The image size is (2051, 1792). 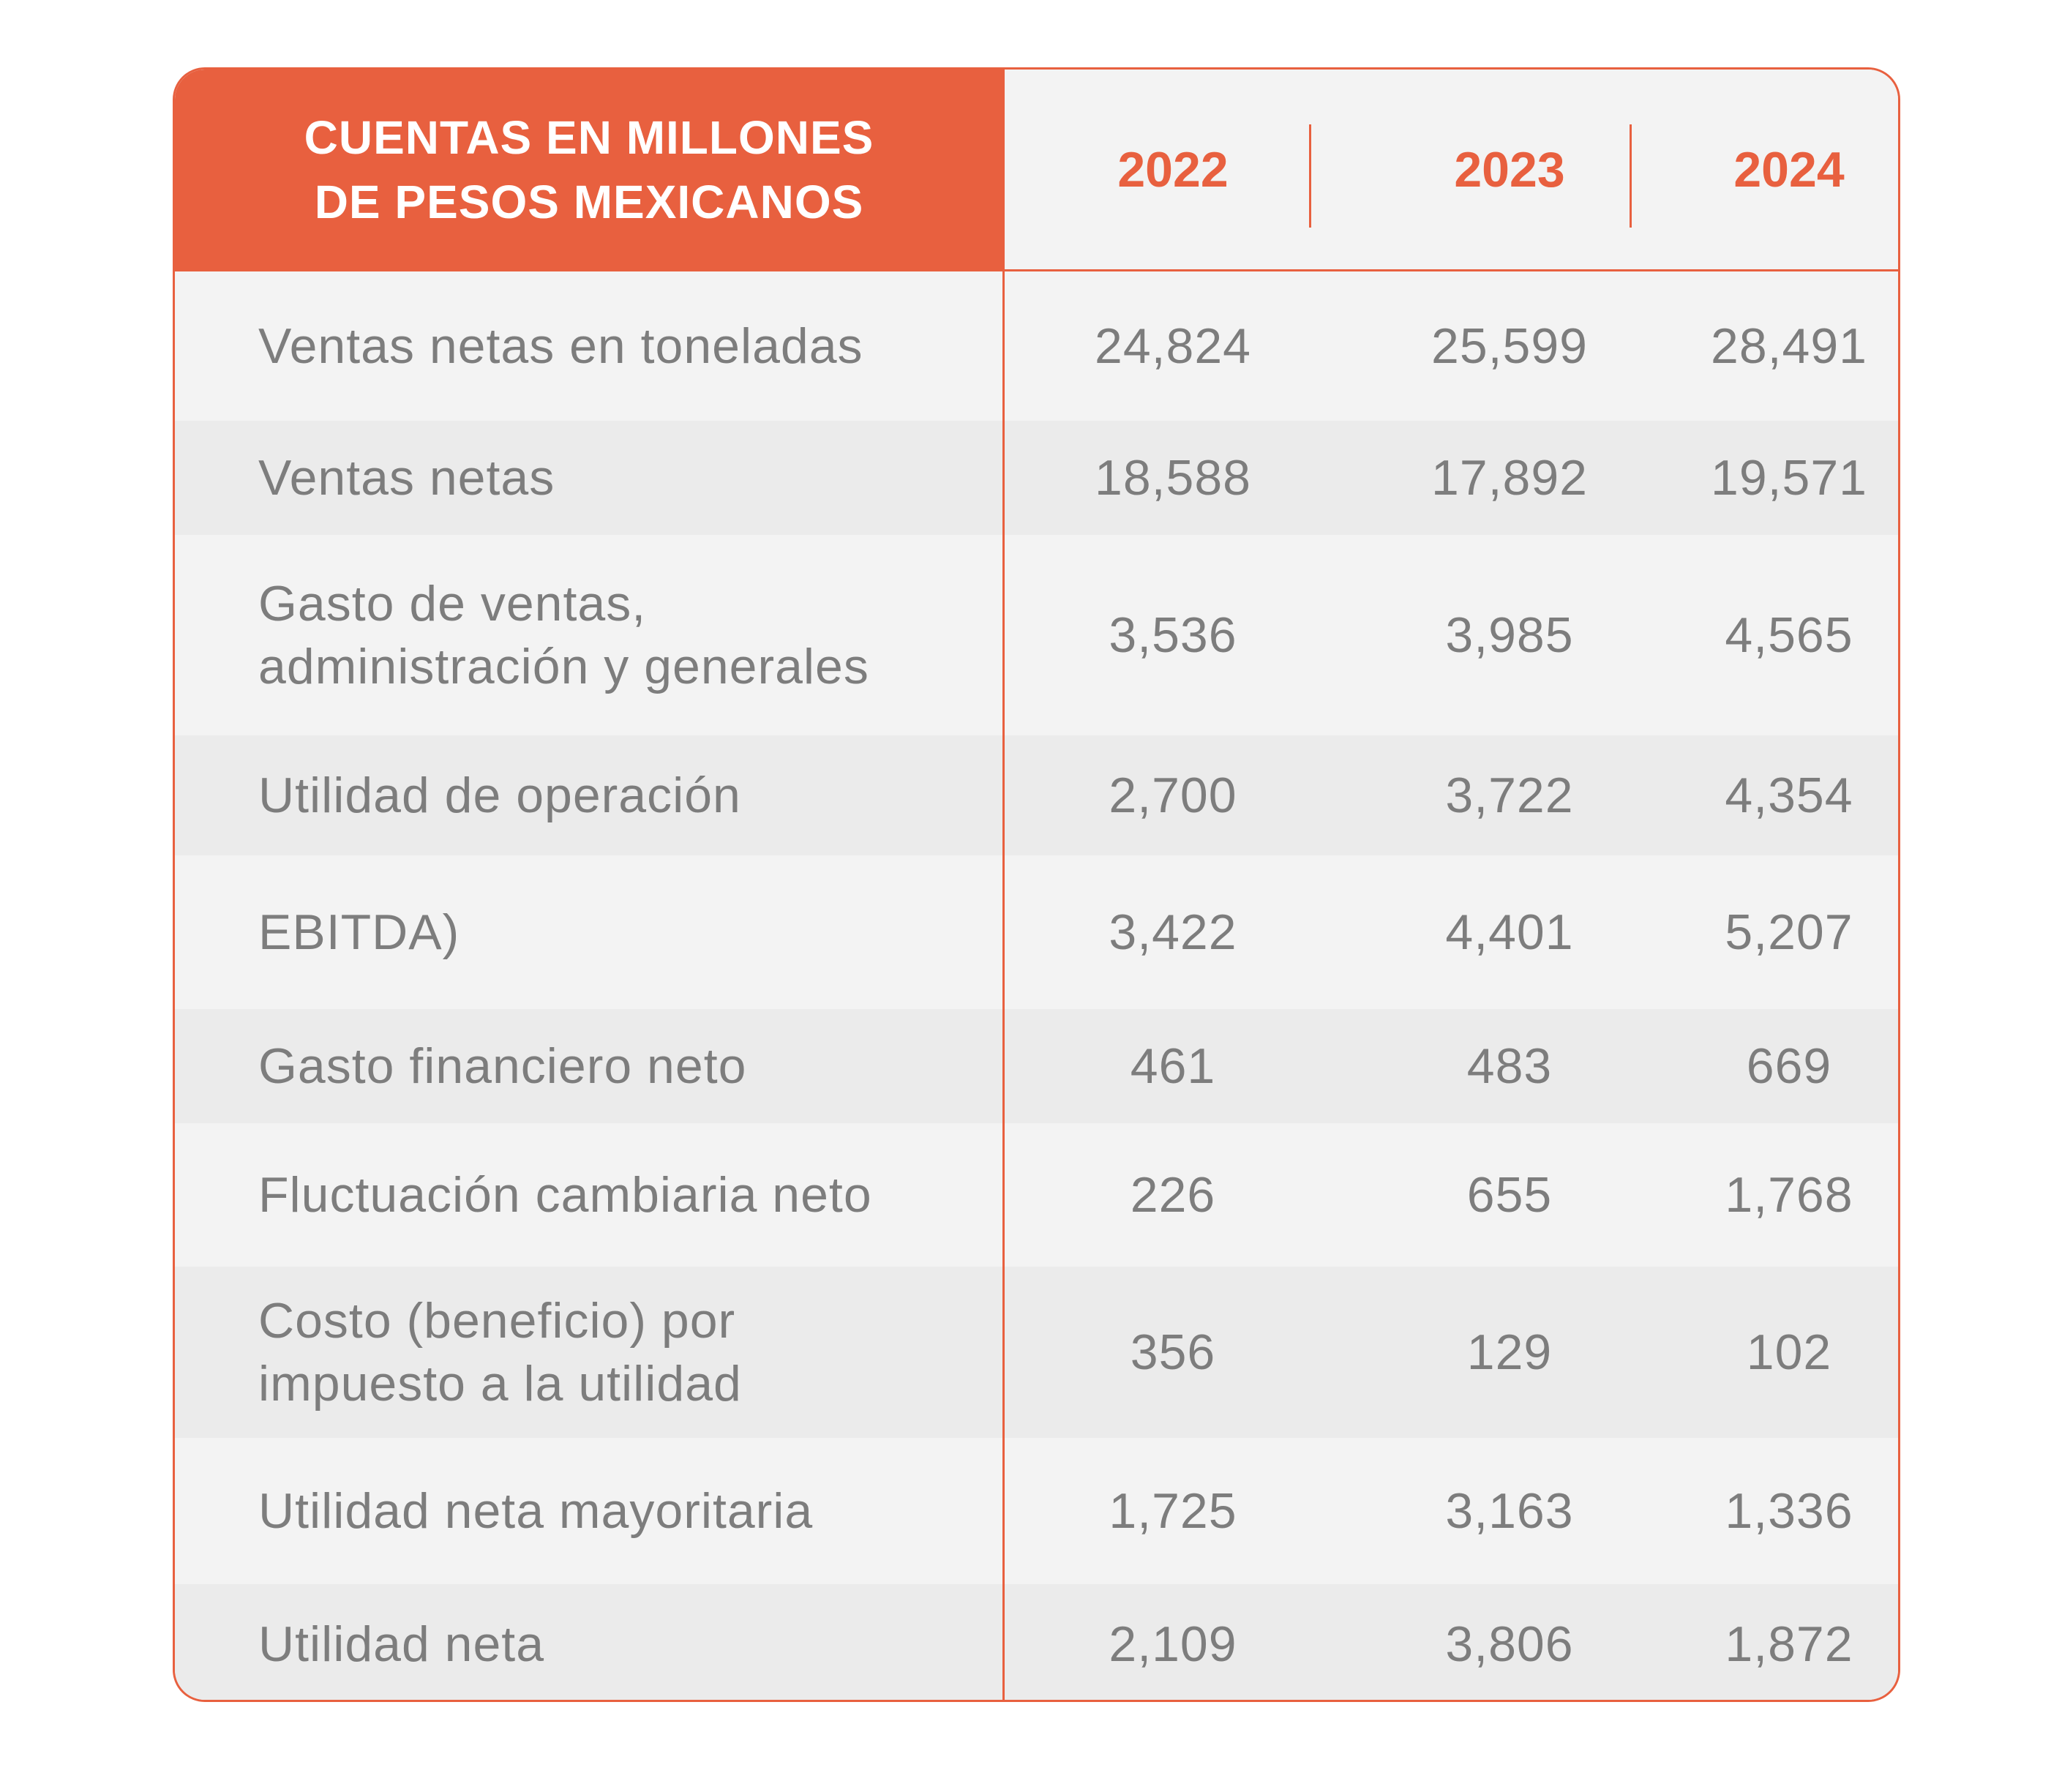 What do you see at coordinates (406, 478) in the screenshot?
I see `row-label: Ventas netas` at bounding box center [406, 478].